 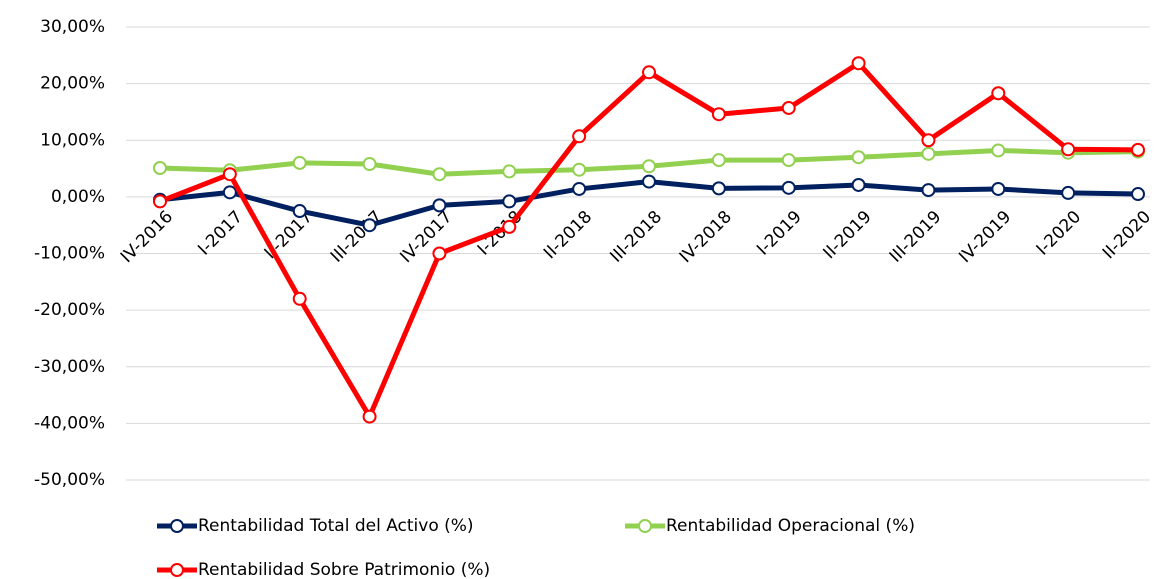 I want to click on x-tick-label: II-2018, so click(x=568, y=235).